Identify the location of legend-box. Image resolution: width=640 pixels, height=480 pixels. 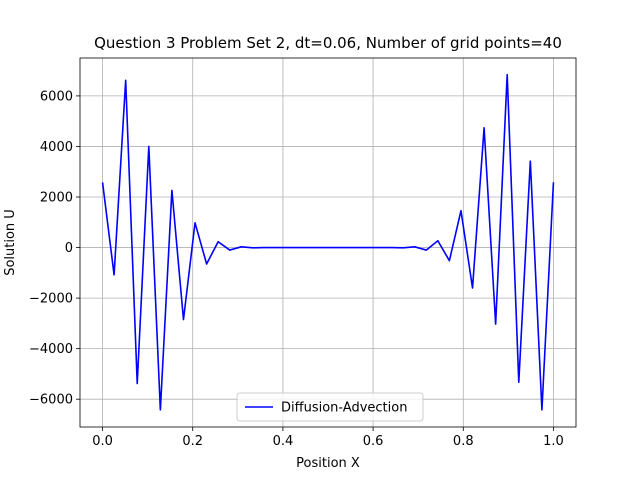
(330, 407).